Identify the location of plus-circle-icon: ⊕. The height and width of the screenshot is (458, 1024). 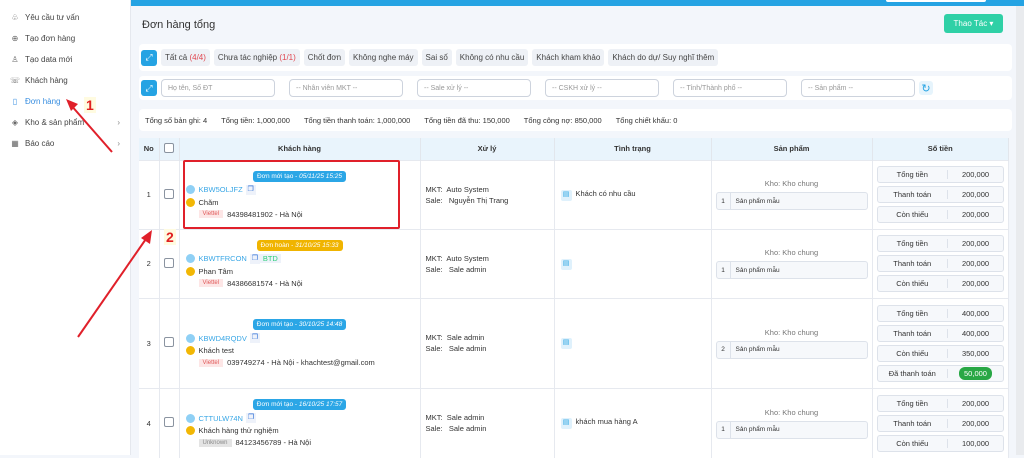
(15, 38).